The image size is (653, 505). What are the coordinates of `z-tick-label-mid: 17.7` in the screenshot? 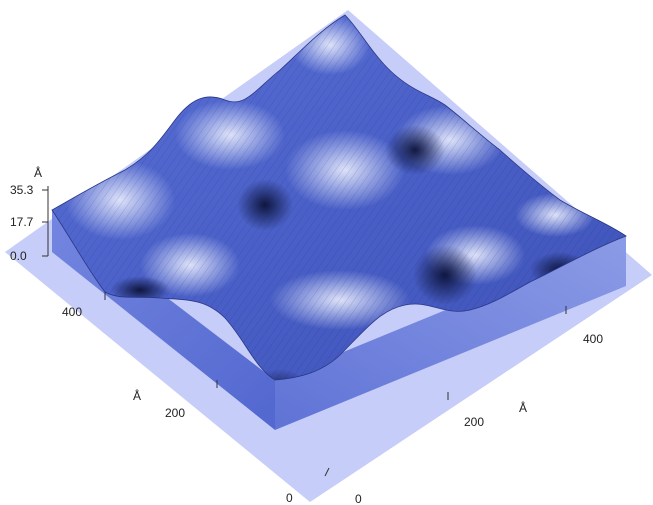 It's located at (22, 222).